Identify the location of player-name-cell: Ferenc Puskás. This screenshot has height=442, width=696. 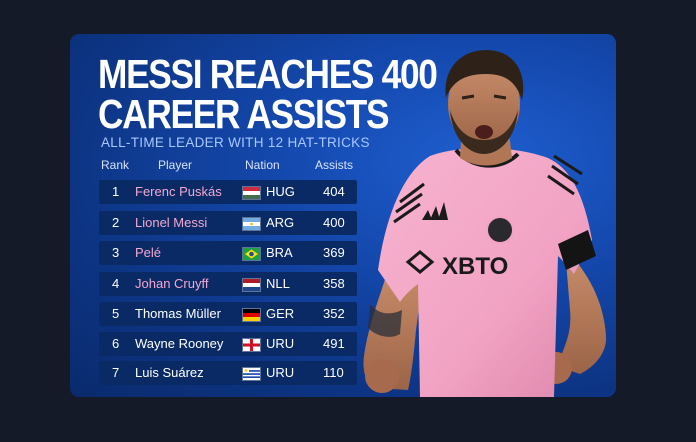
(178, 191).